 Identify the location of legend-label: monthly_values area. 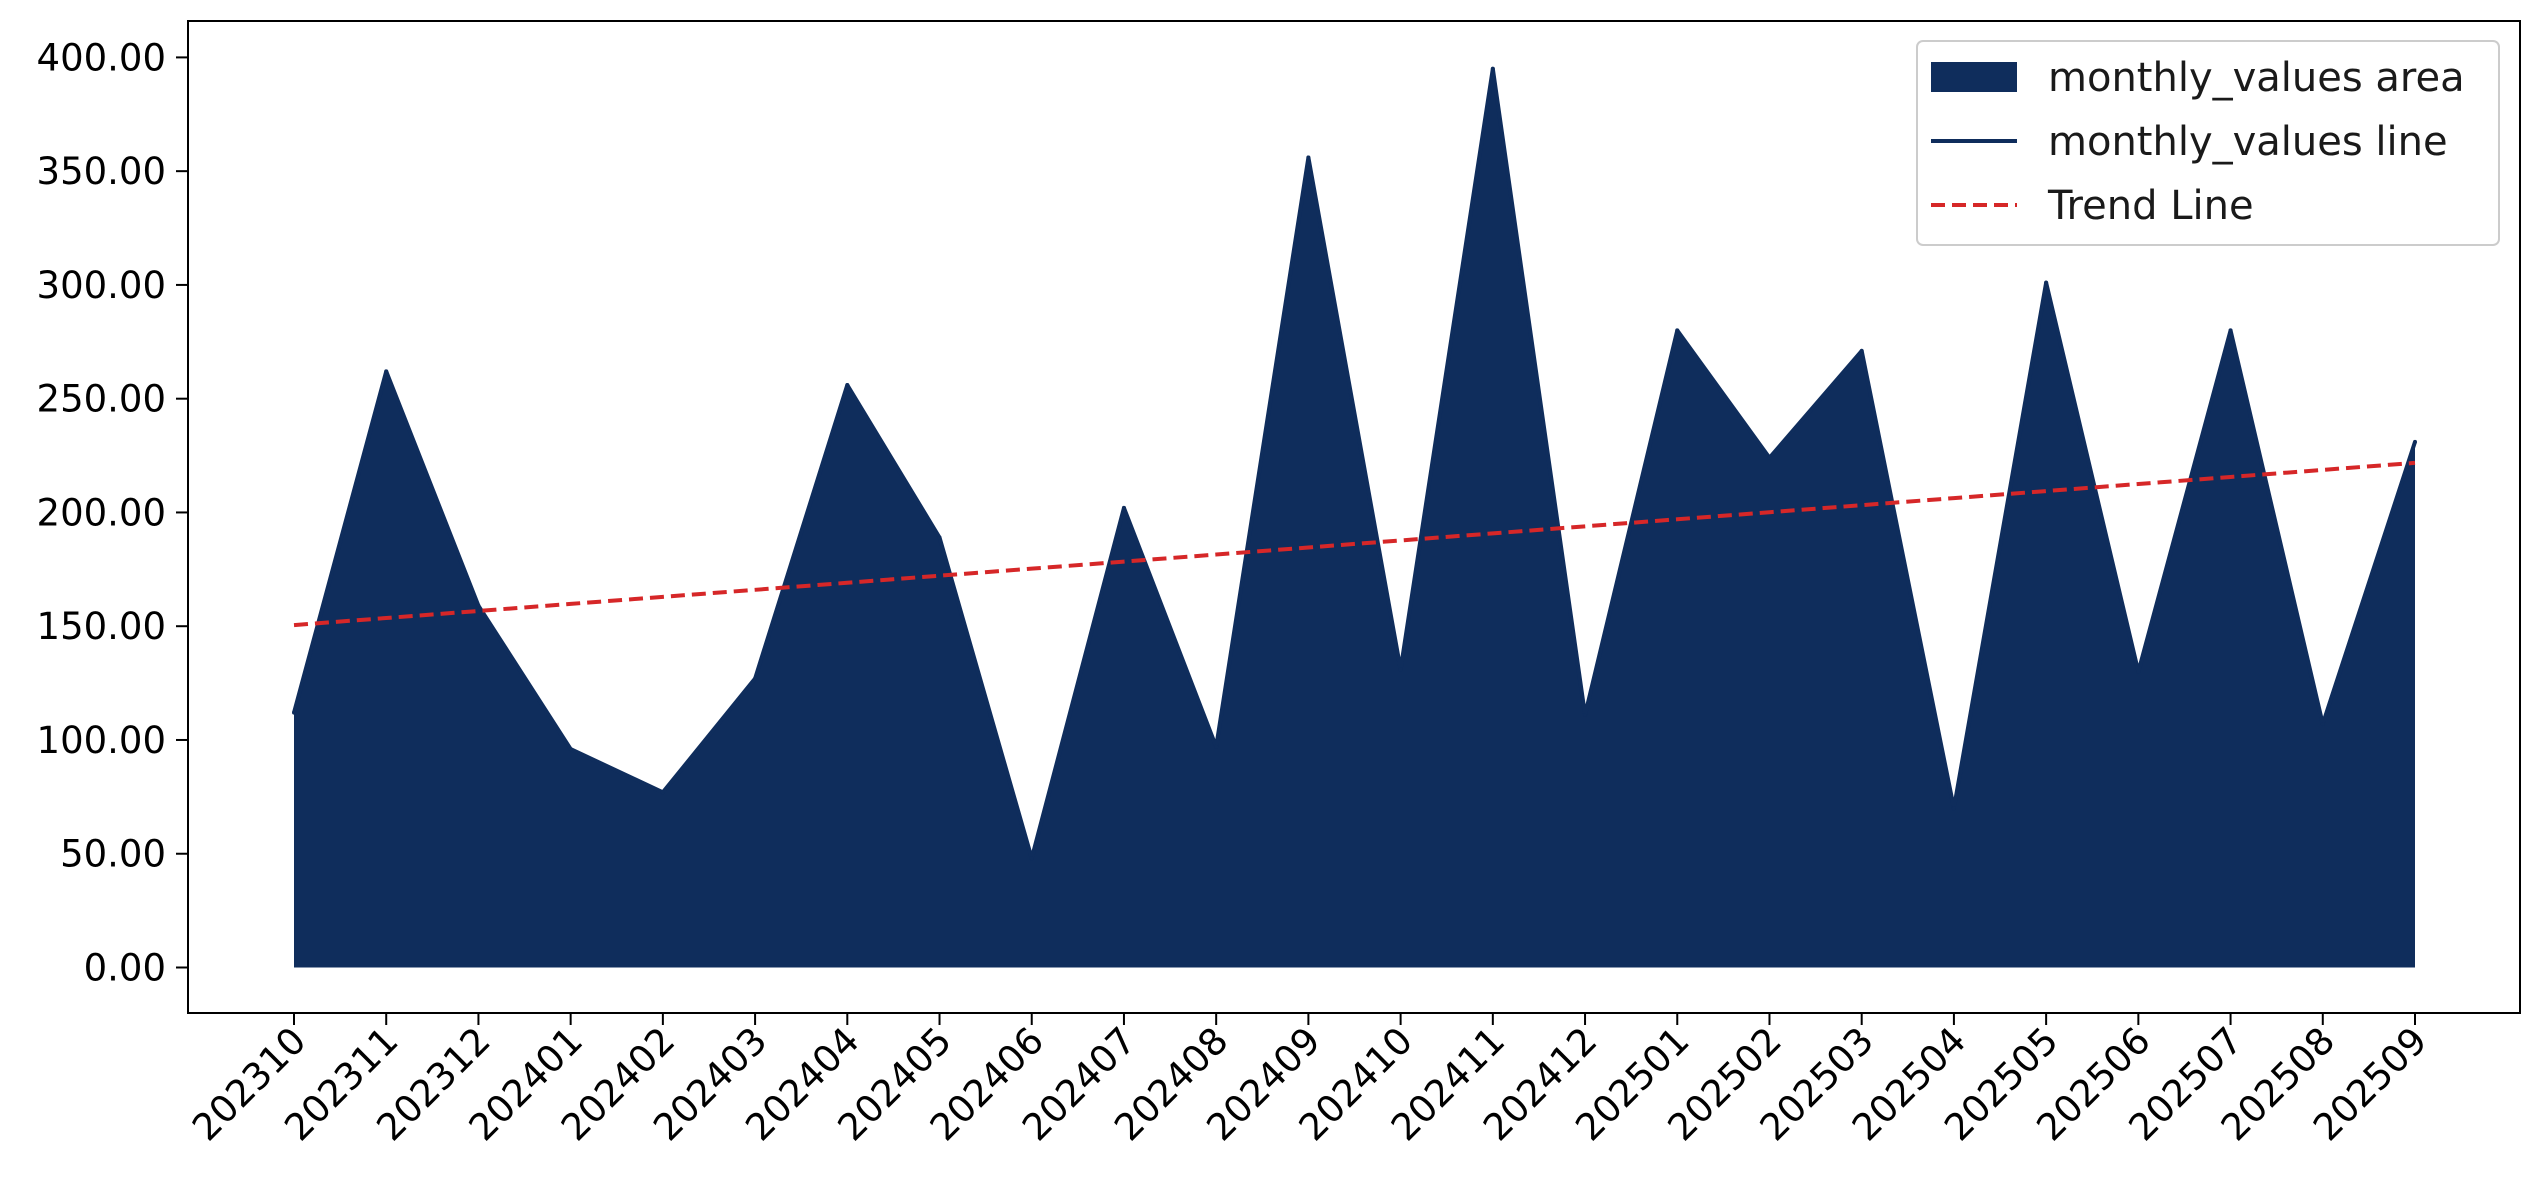
(2256, 78).